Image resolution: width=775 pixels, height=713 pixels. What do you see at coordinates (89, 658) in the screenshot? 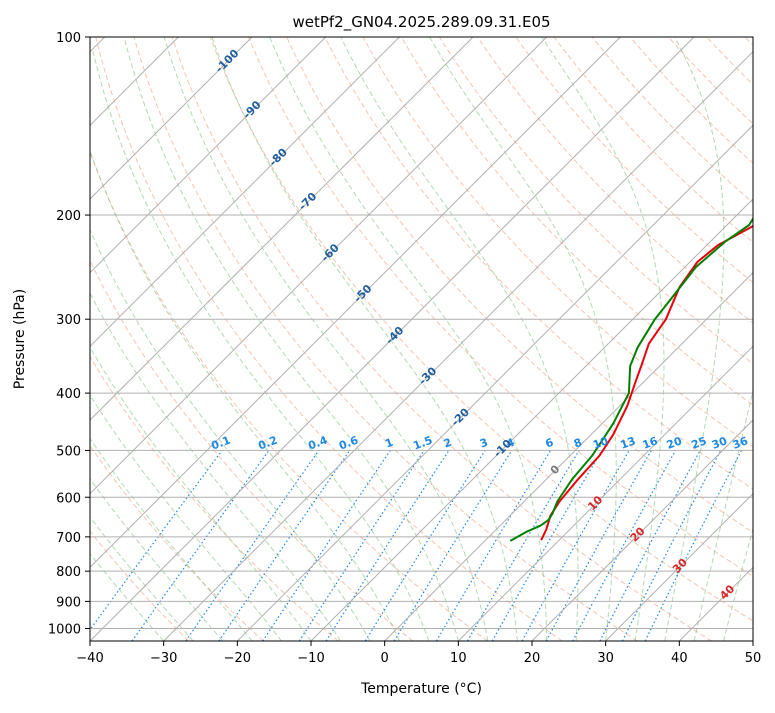
I see `x-tick-label: −40` at bounding box center [89, 658].